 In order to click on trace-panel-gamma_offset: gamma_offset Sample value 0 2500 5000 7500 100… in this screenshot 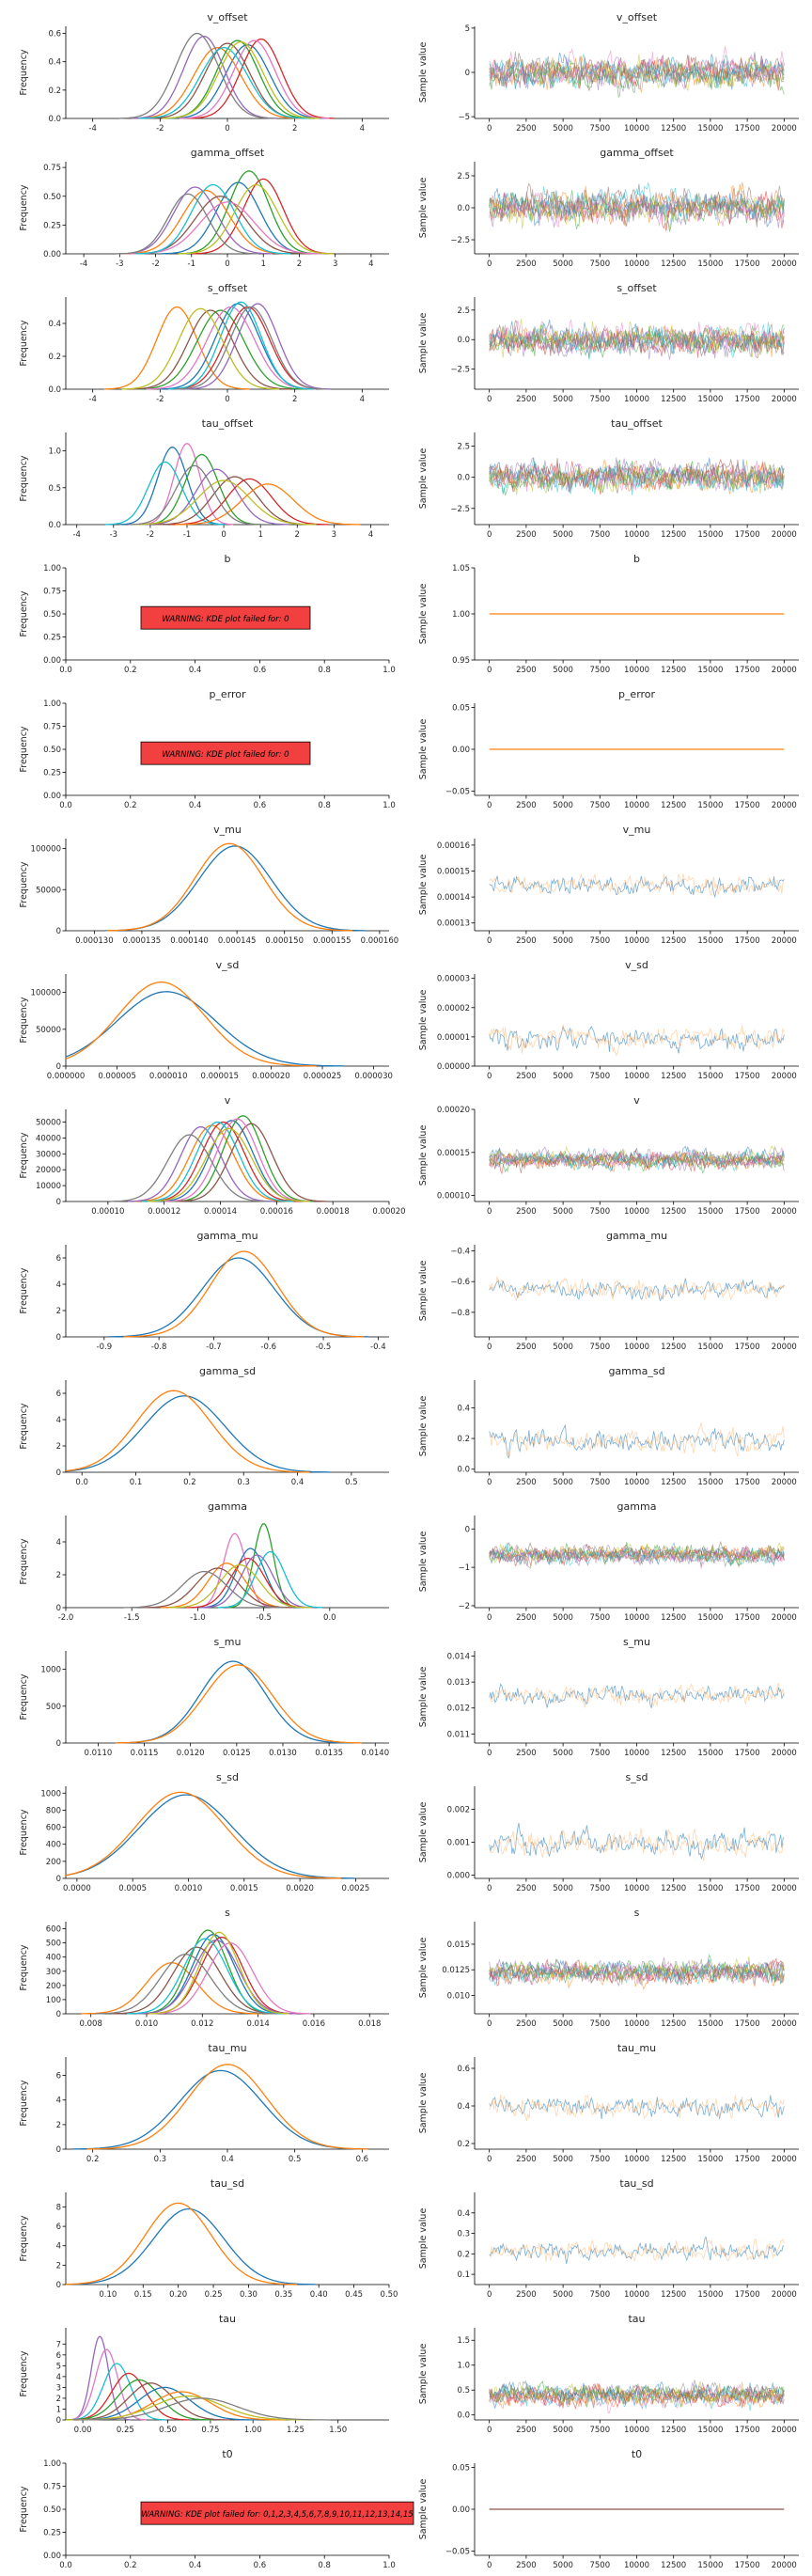, I will do `click(608, 208)`.